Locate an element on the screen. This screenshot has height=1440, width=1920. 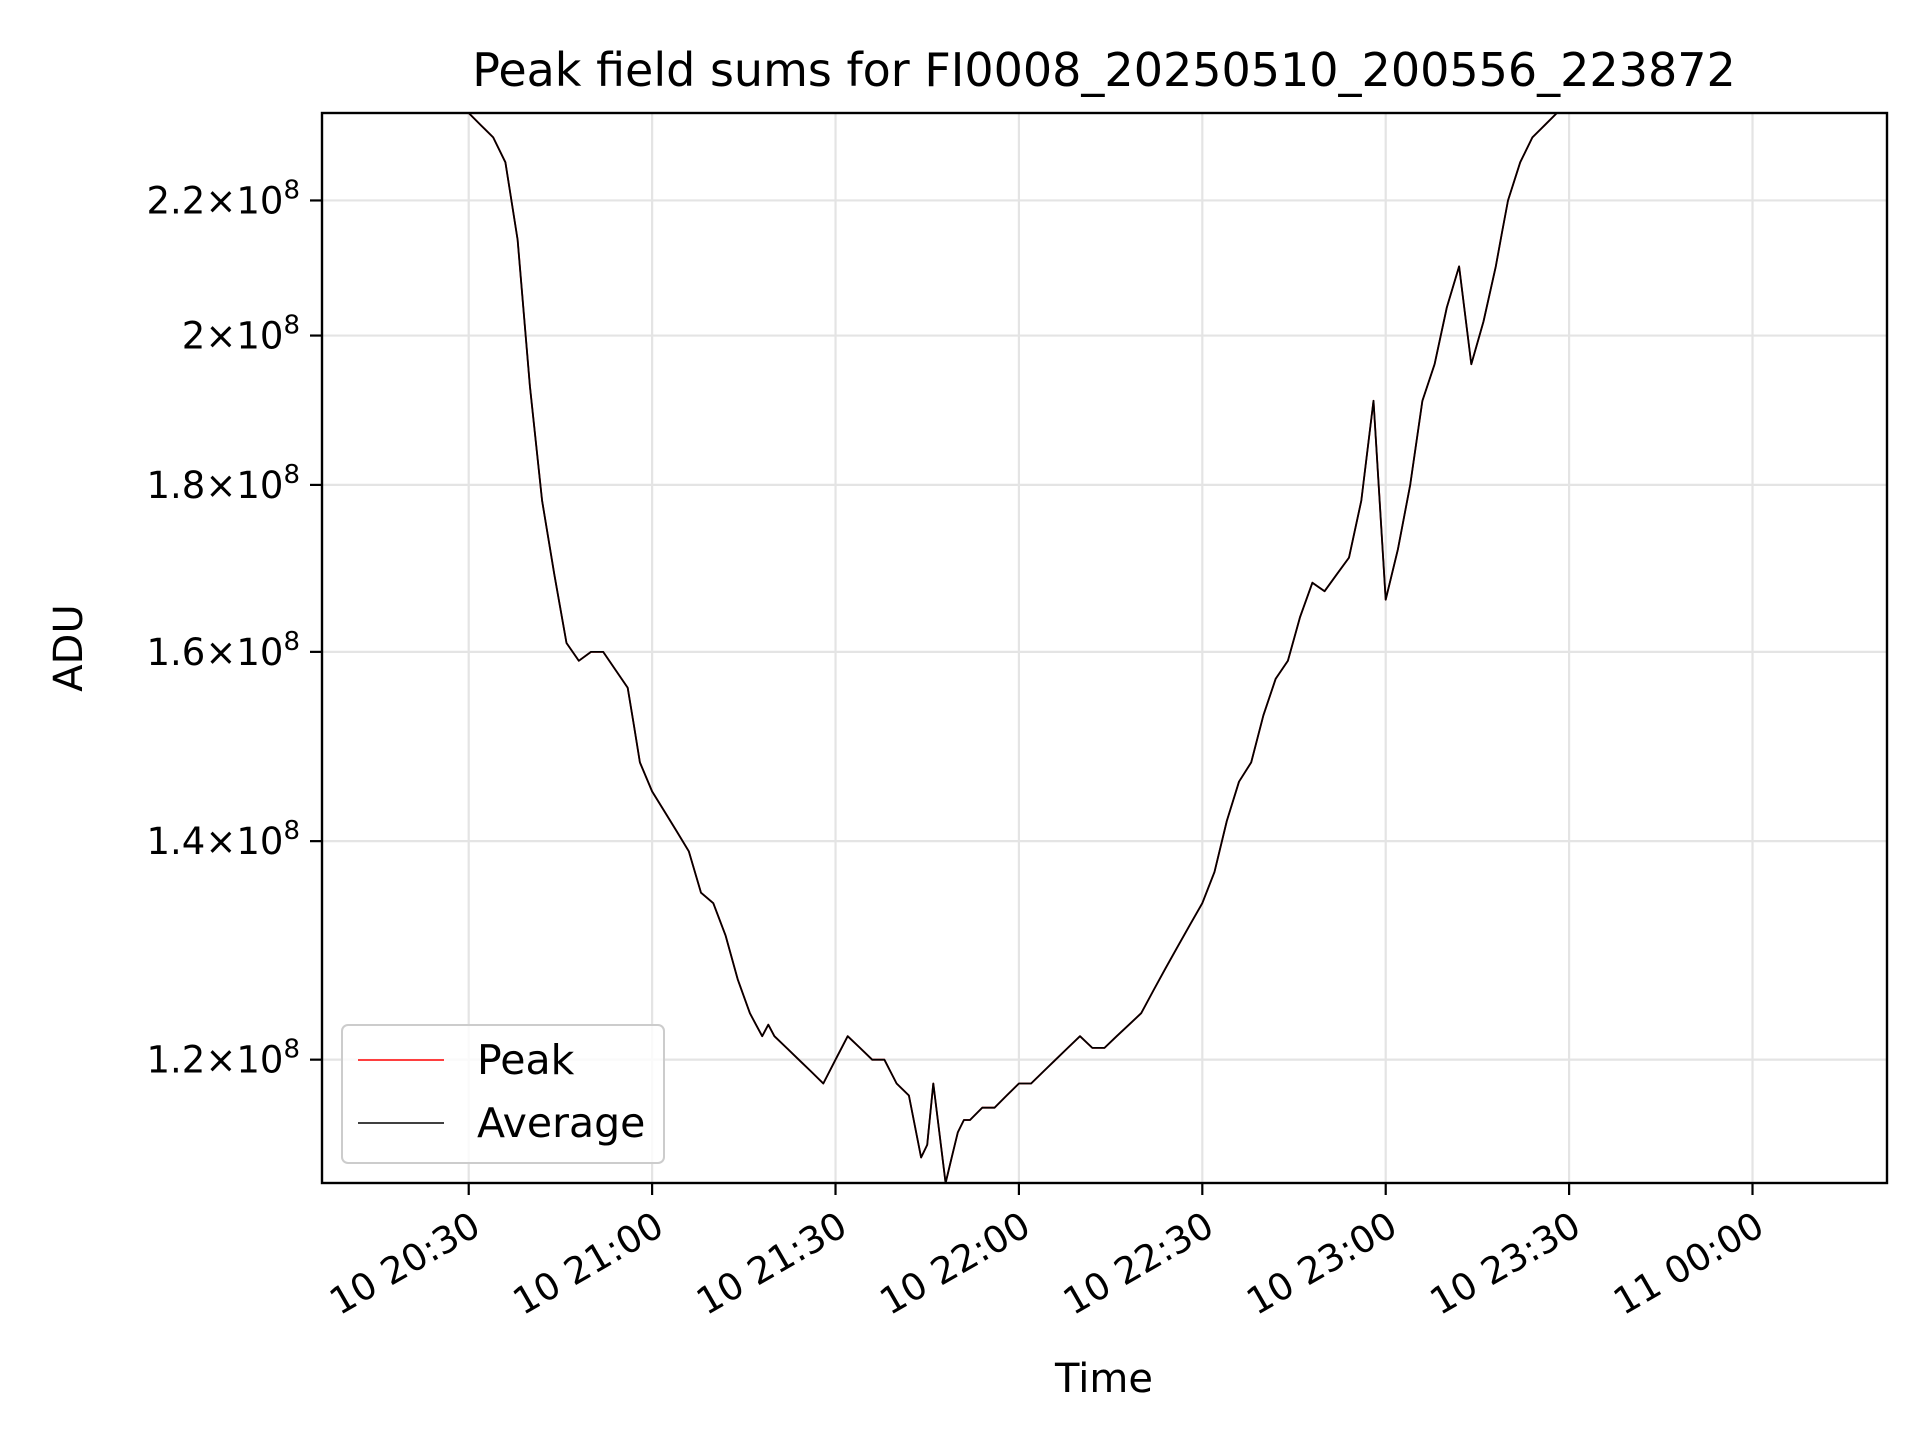
y-tick-label: 1.4×108 is located at coordinates (224, 839).